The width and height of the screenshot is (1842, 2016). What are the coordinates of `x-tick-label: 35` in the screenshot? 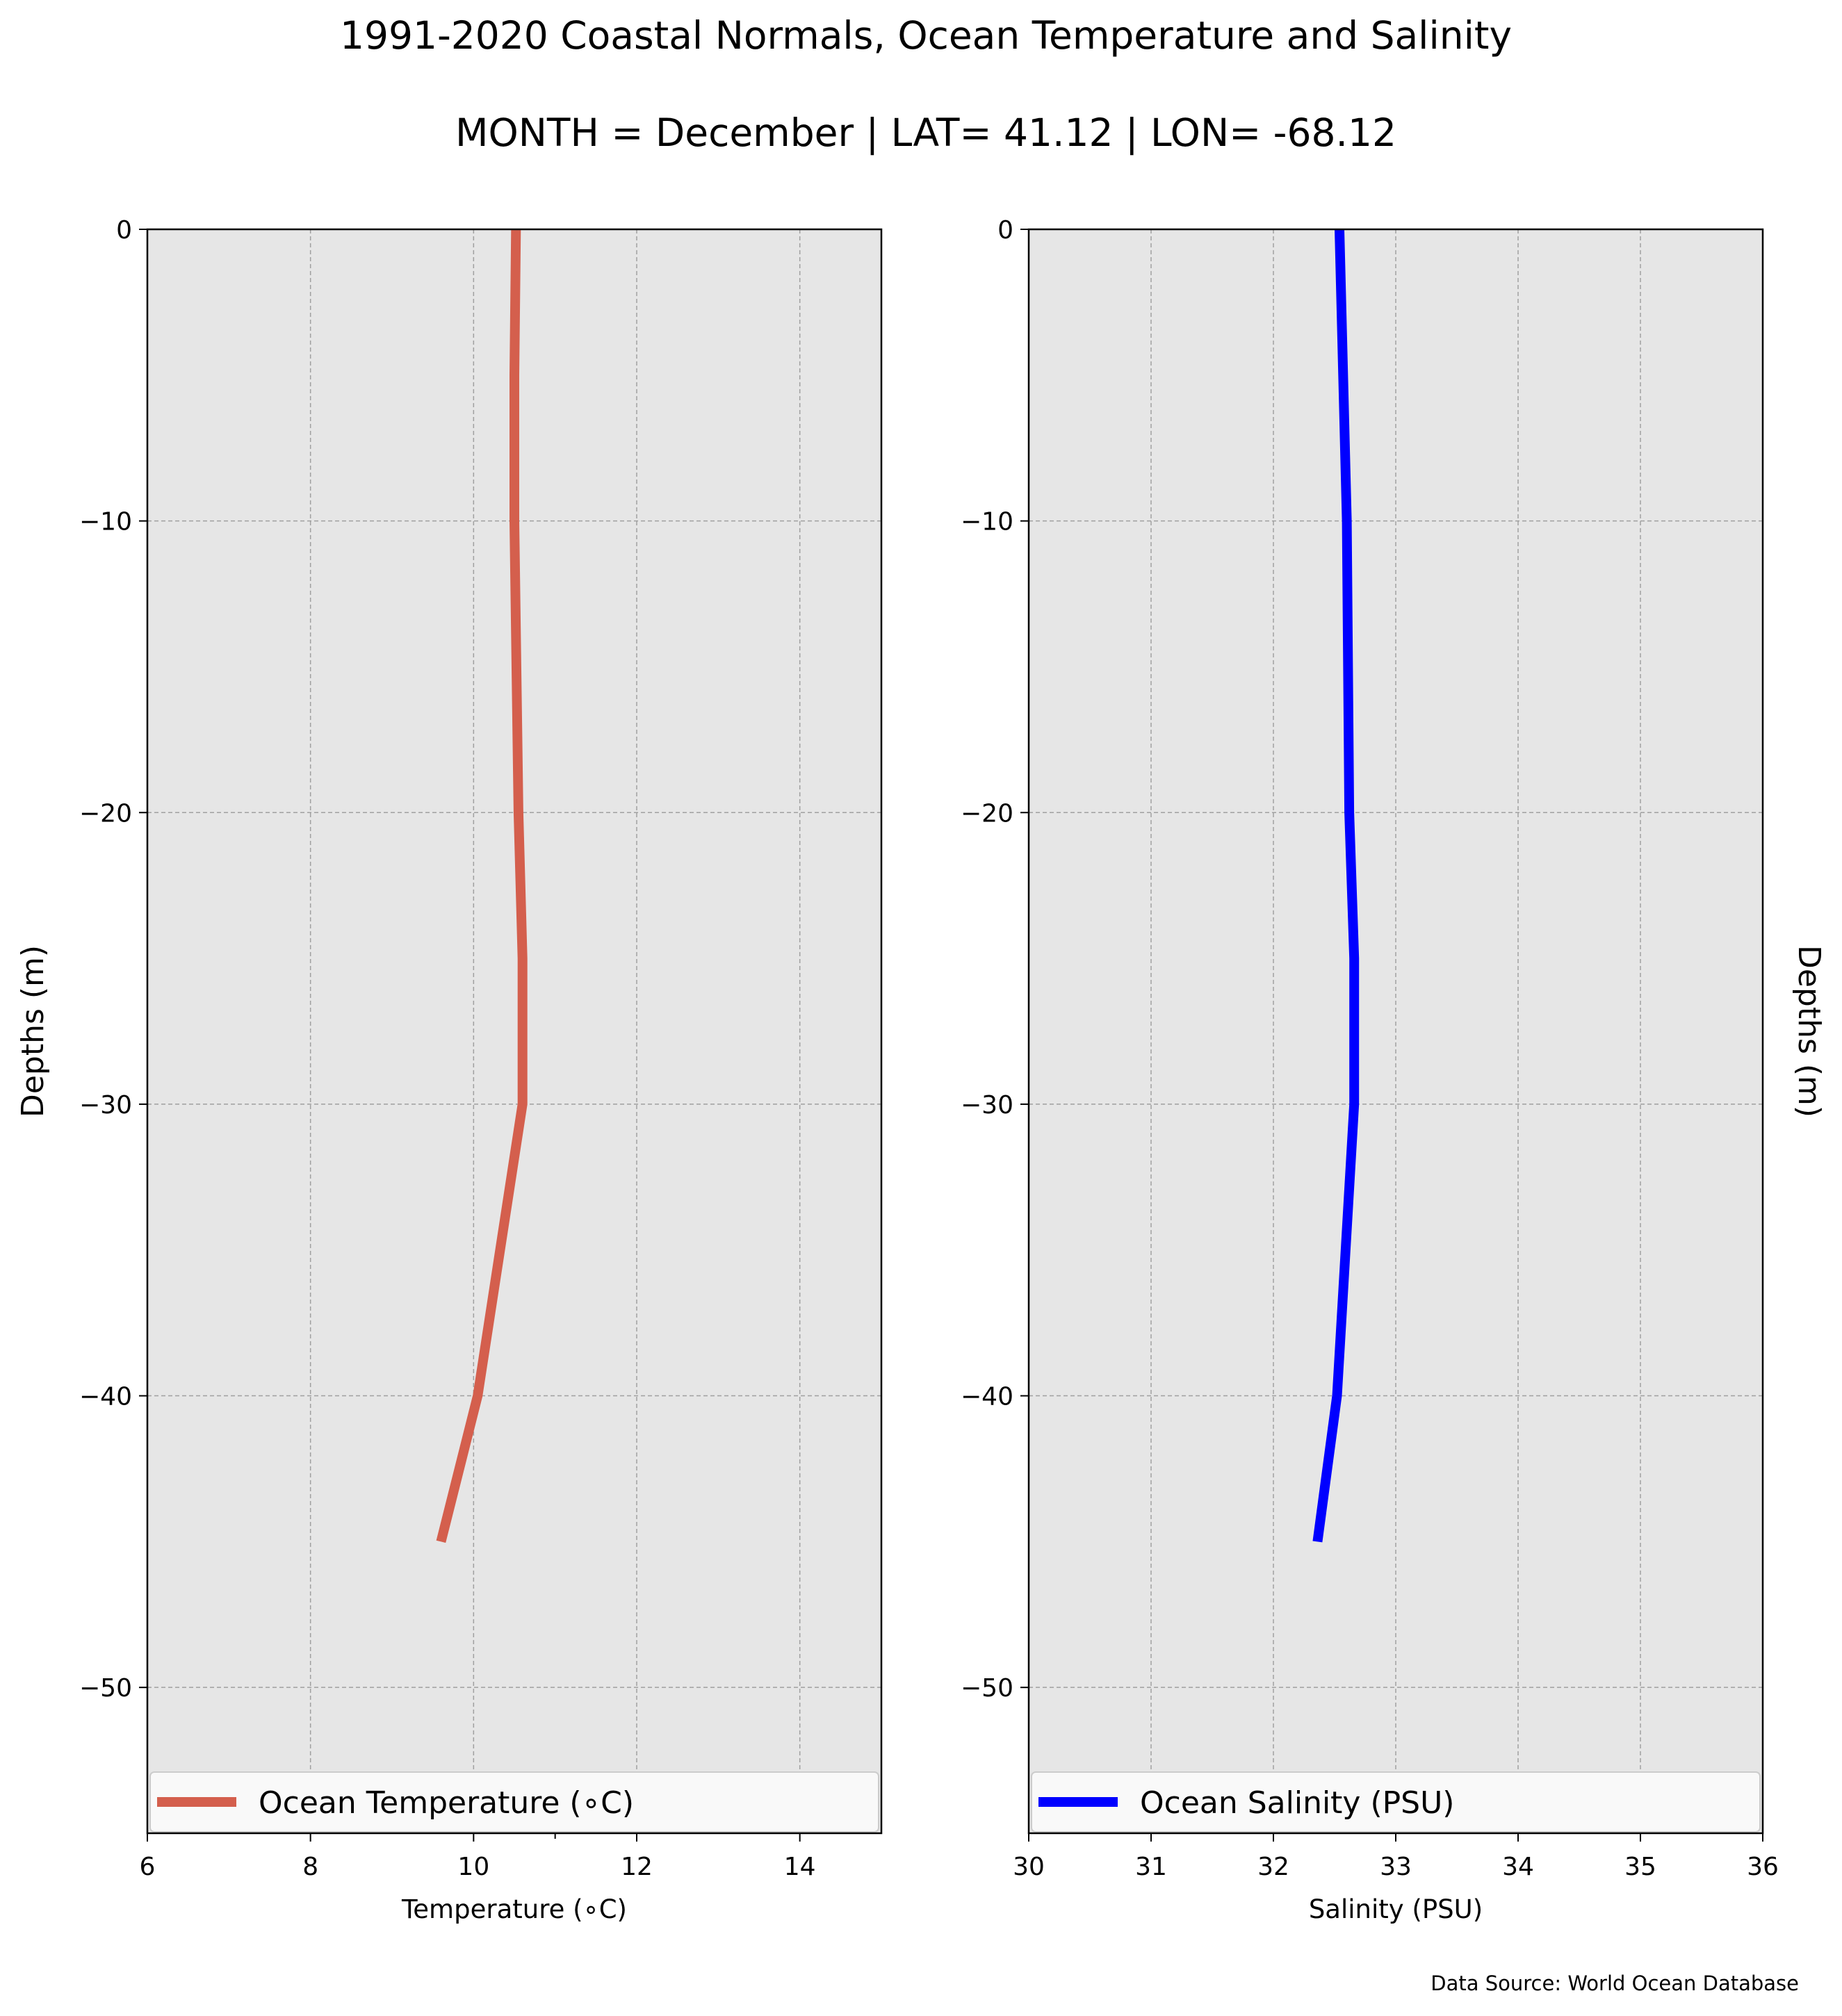 It's located at (1640, 1867).